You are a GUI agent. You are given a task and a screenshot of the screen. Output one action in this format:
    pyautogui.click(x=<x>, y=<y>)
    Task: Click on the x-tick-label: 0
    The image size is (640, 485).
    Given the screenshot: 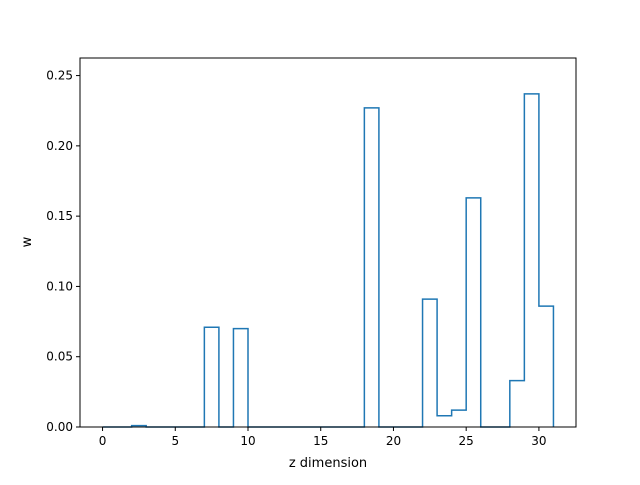 What is the action you would take?
    pyautogui.click(x=103, y=441)
    